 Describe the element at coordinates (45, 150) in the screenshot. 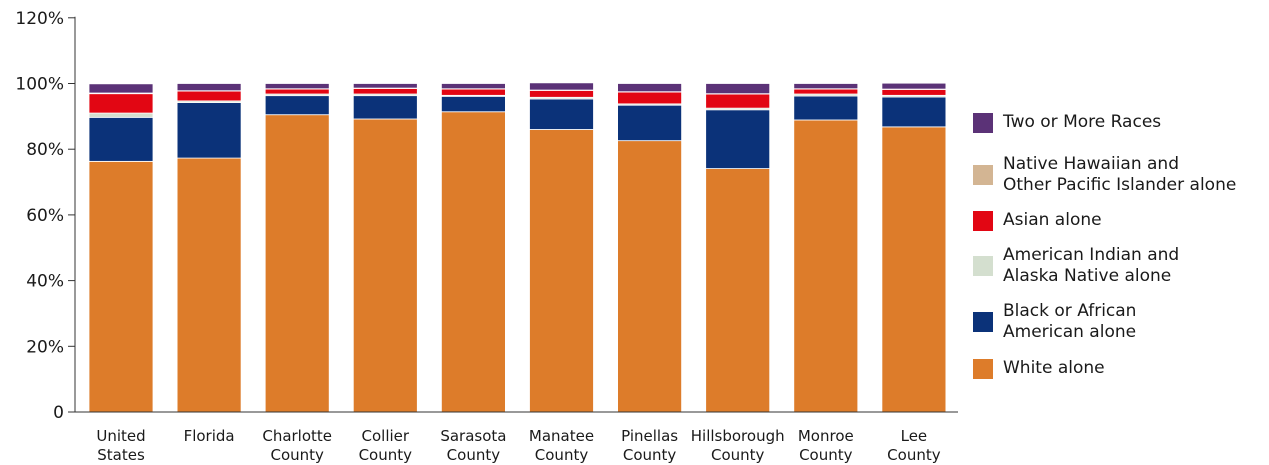

I see `y-tick-label: 80%` at that location.